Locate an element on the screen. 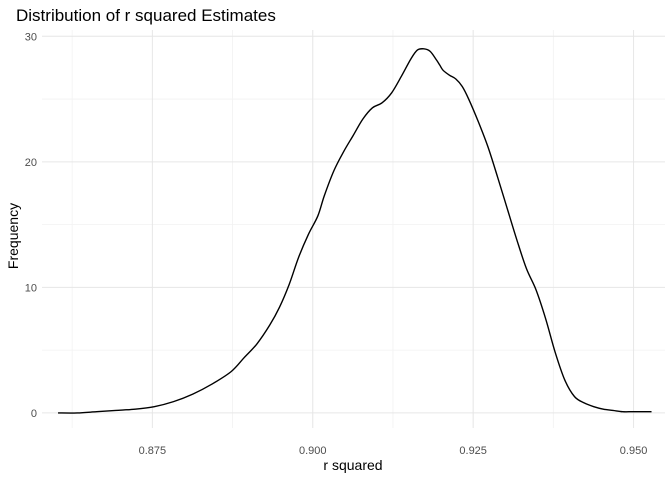 Image resolution: width=672 pixels, height=480 pixels. y-axis-ticks: 0 10 20 30 is located at coordinates (31, 225).